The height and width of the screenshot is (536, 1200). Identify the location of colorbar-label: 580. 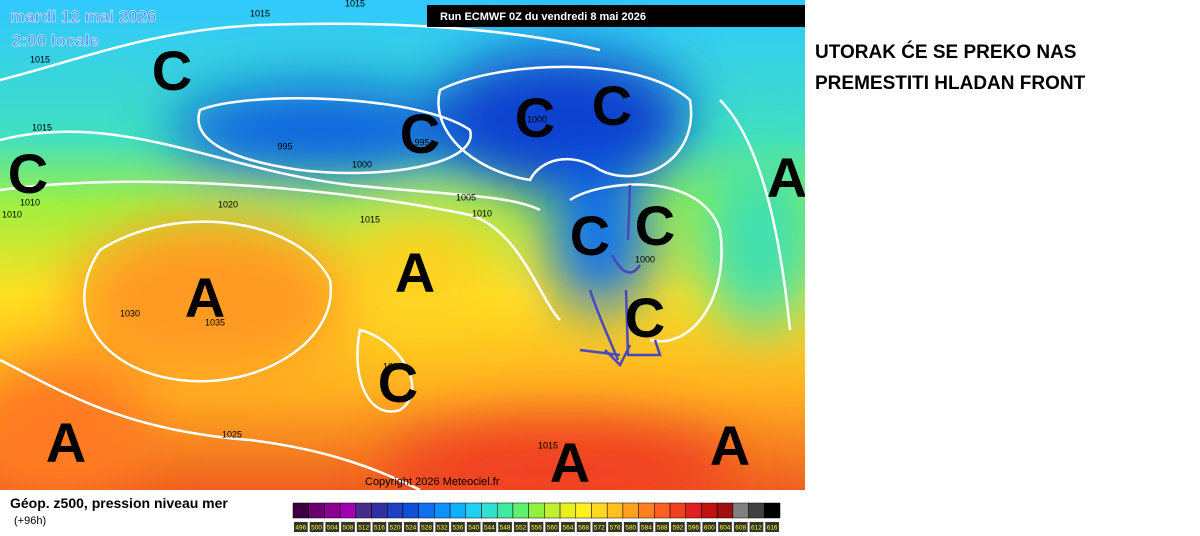
(630, 528).